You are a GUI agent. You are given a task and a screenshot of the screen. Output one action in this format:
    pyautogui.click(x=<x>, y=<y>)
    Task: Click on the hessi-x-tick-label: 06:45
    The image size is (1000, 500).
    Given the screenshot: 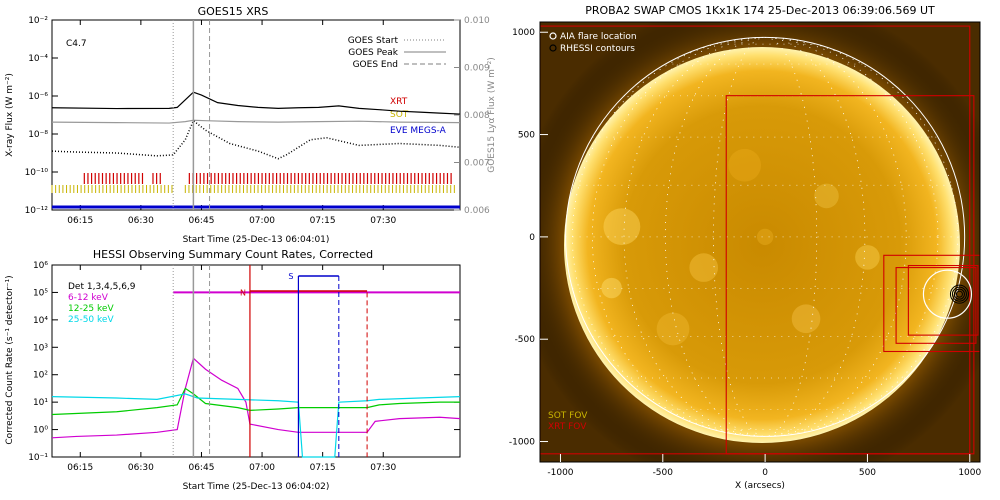 What is the action you would take?
    pyautogui.click(x=201, y=468)
    